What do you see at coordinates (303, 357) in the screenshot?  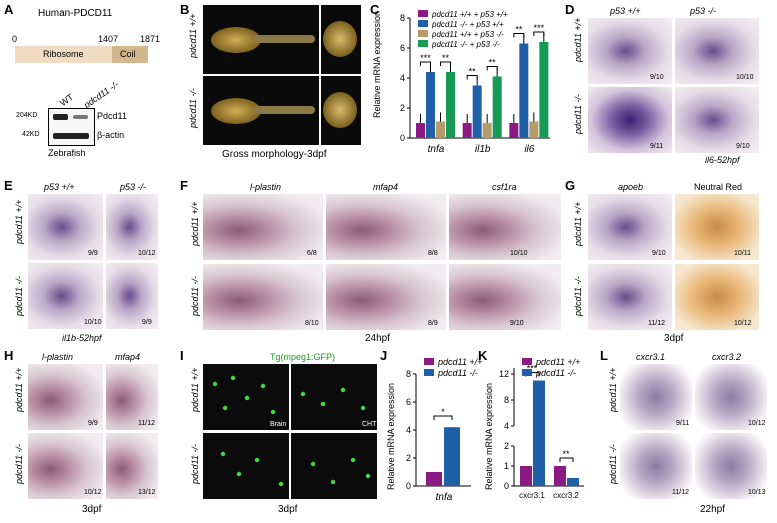 I see `i-title: Tg(mpeg1:GFP)` at bounding box center [303, 357].